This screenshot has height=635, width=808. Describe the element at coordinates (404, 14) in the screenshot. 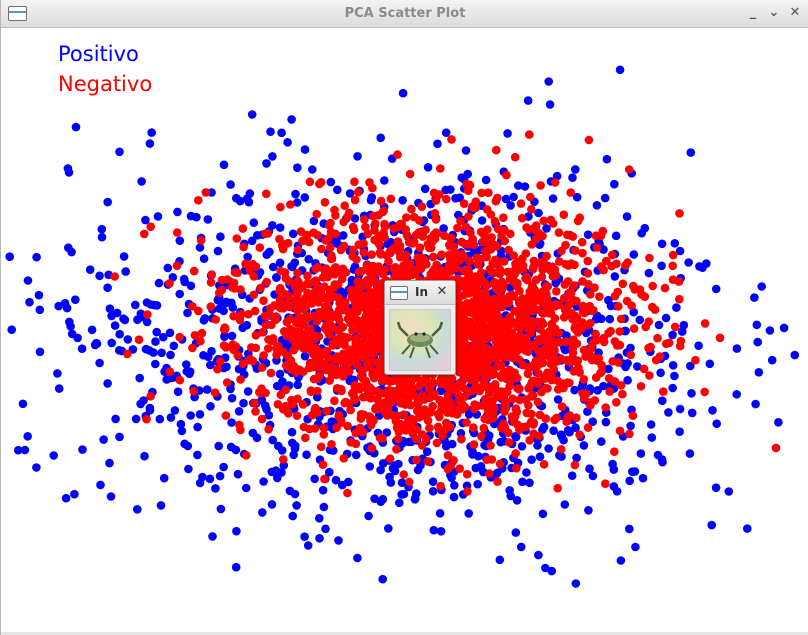

I see `window-titlebar: PCA Scatter Plot _ ⌄ ✕` at that location.